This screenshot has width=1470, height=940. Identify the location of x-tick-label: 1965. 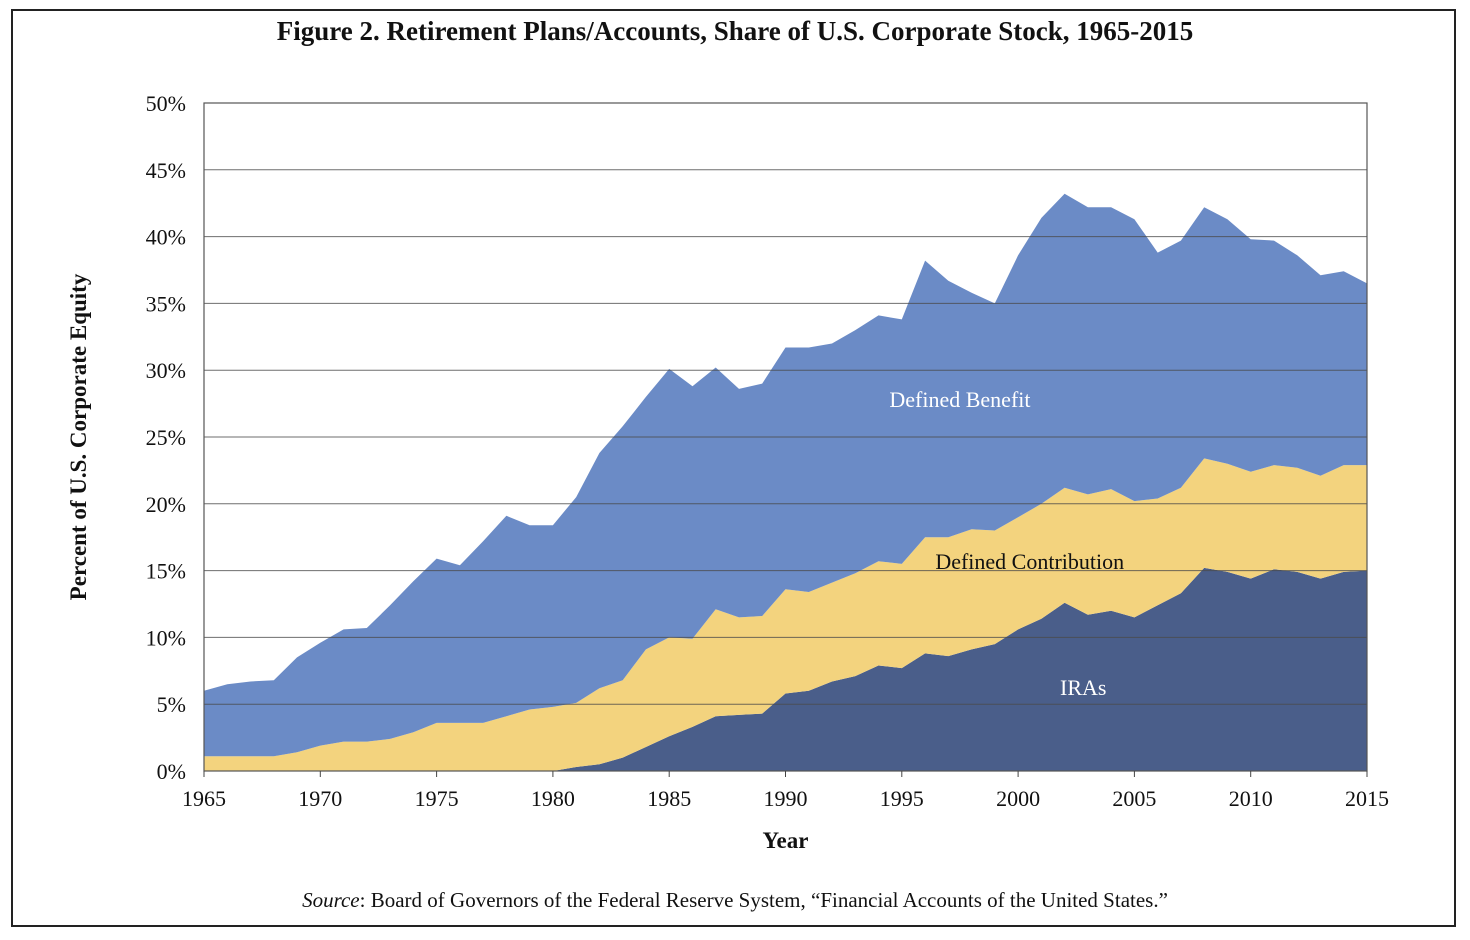
(204, 798).